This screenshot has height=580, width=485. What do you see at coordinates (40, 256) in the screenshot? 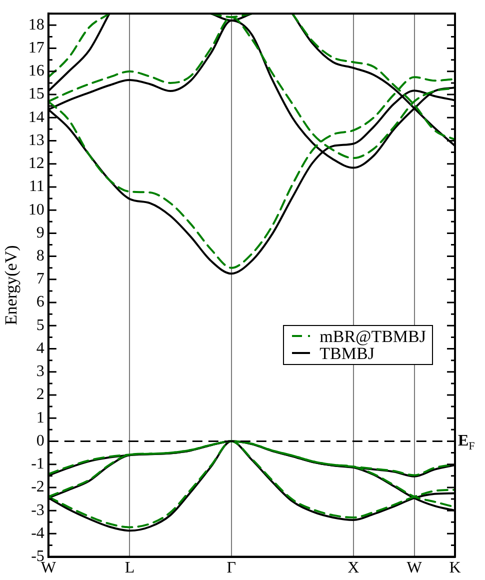
I see `y-tick-label: 8` at bounding box center [40, 256].